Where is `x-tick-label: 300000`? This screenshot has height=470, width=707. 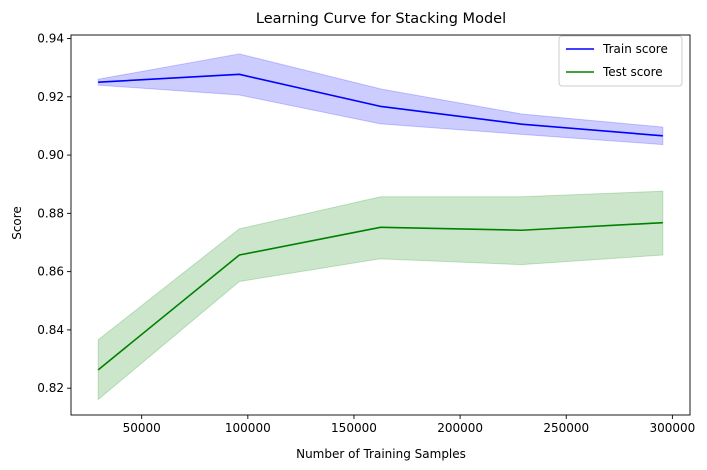 x-tick-label: 300000 is located at coordinates (672, 428).